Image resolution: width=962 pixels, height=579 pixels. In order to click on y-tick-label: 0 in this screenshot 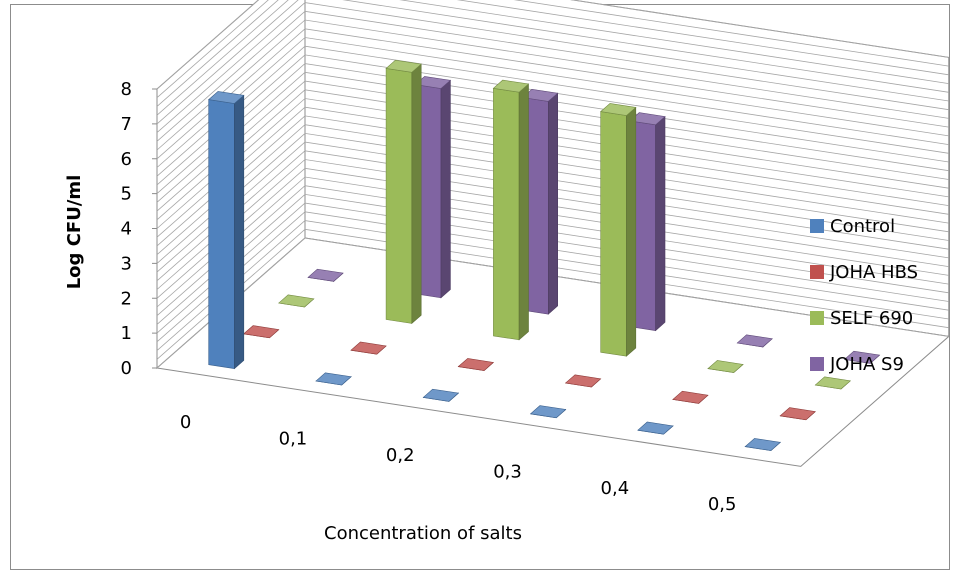, I will do `click(126, 368)`.